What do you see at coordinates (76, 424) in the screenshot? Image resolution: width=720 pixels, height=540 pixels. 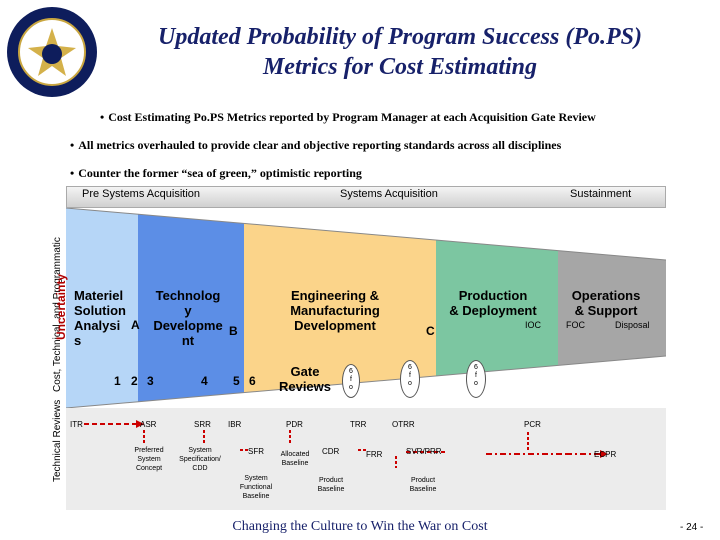 I see `review-itr: ITR` at bounding box center [76, 424].